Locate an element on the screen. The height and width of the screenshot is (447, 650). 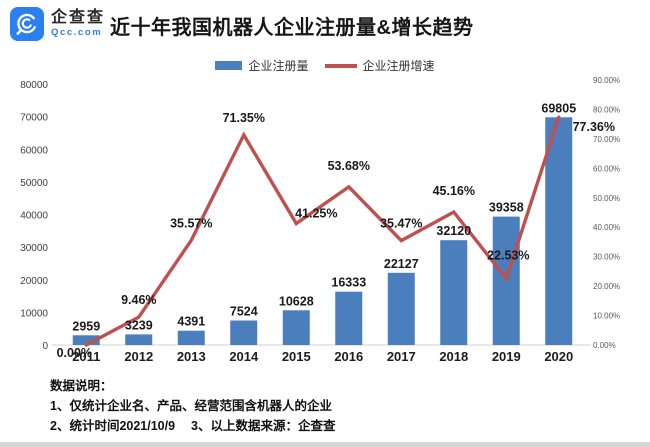
legend-line-swatch is located at coordinates (340, 65).